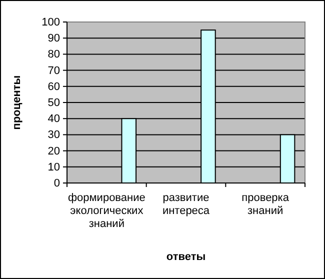 The height and width of the screenshot is (279, 325). What do you see at coordinates (54, 151) in the screenshot?
I see `y-tick-label: 20` at bounding box center [54, 151].